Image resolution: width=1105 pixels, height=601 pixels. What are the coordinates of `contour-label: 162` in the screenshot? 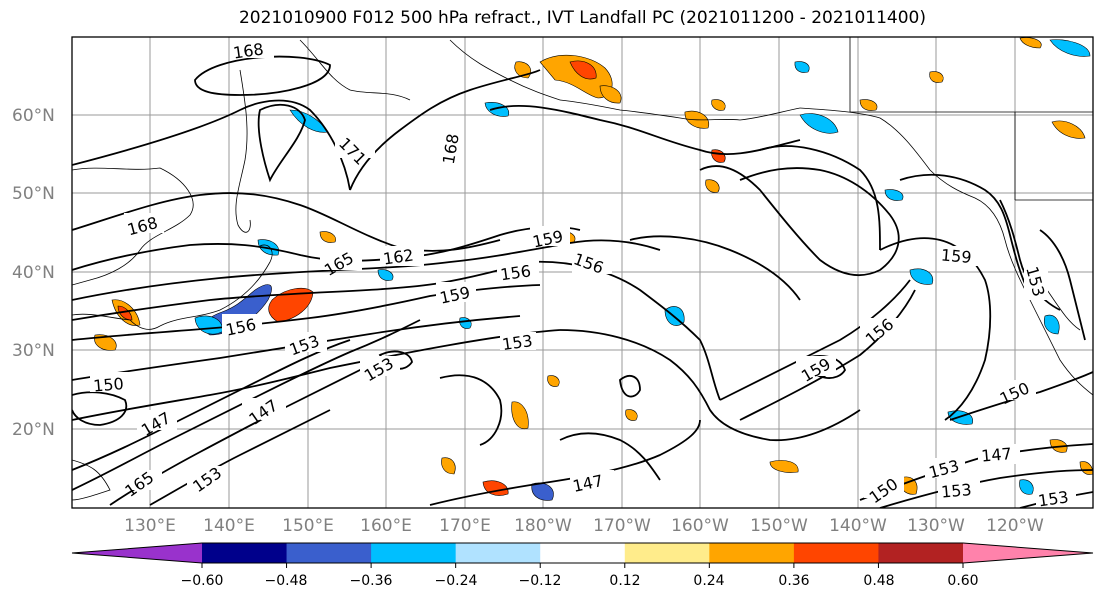 It's located at (398, 256).